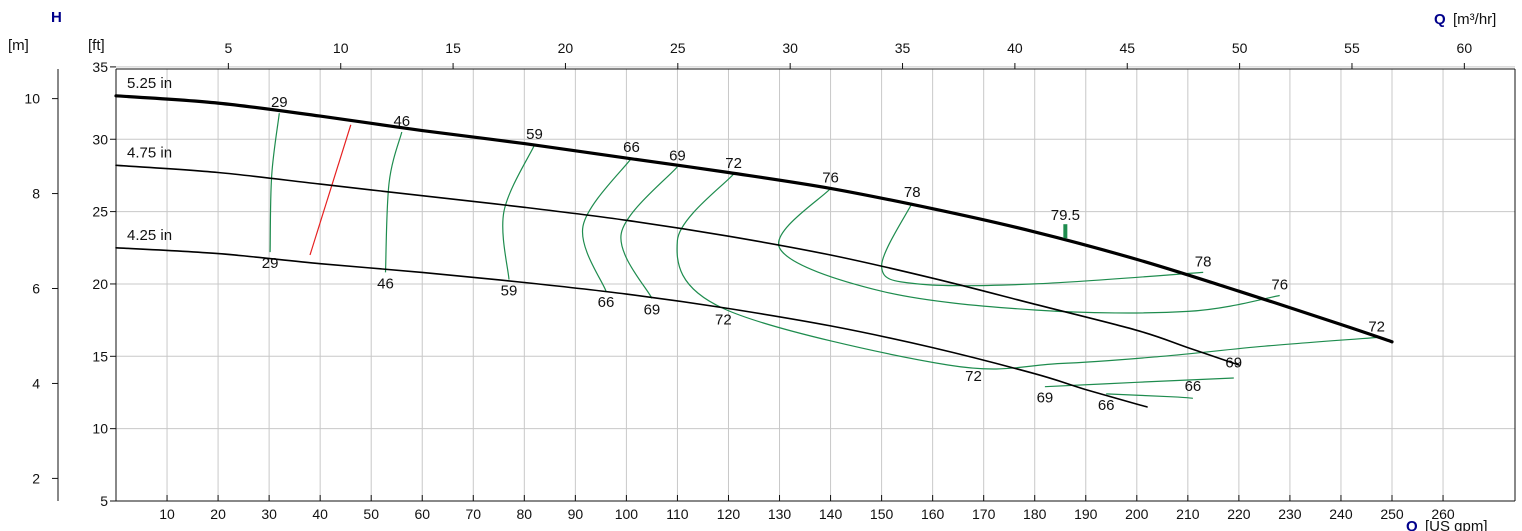  I want to click on gpm-tick-label: 70, so click(473, 514).